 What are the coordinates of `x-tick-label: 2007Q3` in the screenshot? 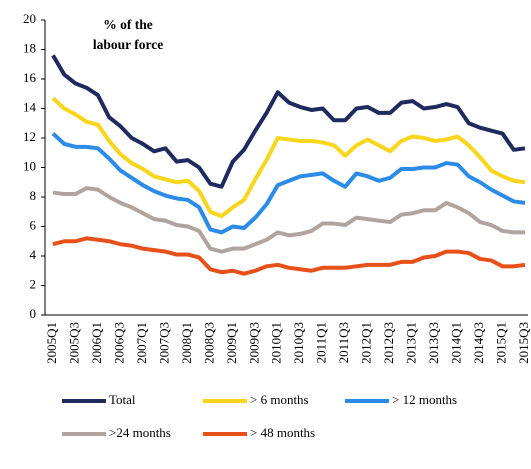 It's located at (163, 343).